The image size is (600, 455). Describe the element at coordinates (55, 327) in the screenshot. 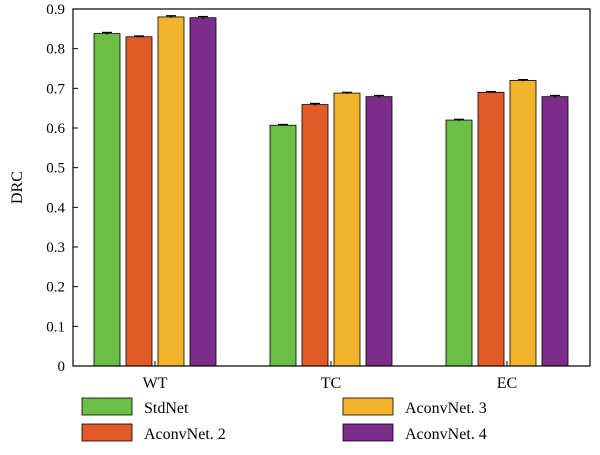

I see `y-tick-label: 0.1` at that location.